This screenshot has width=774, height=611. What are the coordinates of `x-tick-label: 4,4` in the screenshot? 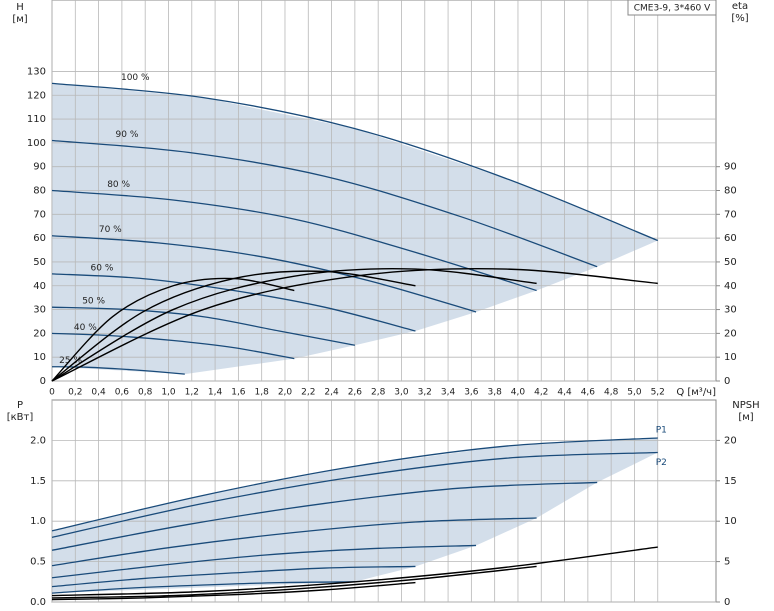 It's located at (564, 393).